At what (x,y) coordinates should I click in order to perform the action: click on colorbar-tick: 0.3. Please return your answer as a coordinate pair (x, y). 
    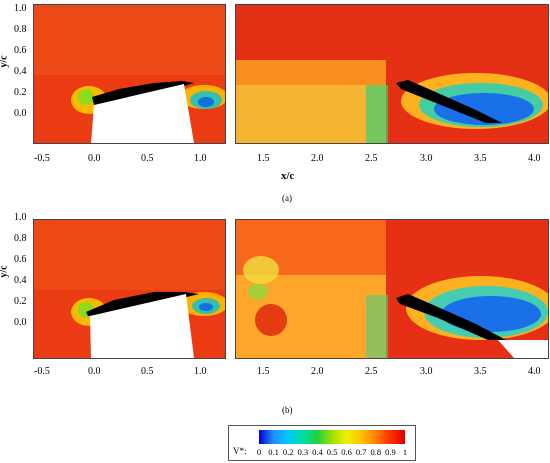
    Looking at the image, I should click on (303, 452).